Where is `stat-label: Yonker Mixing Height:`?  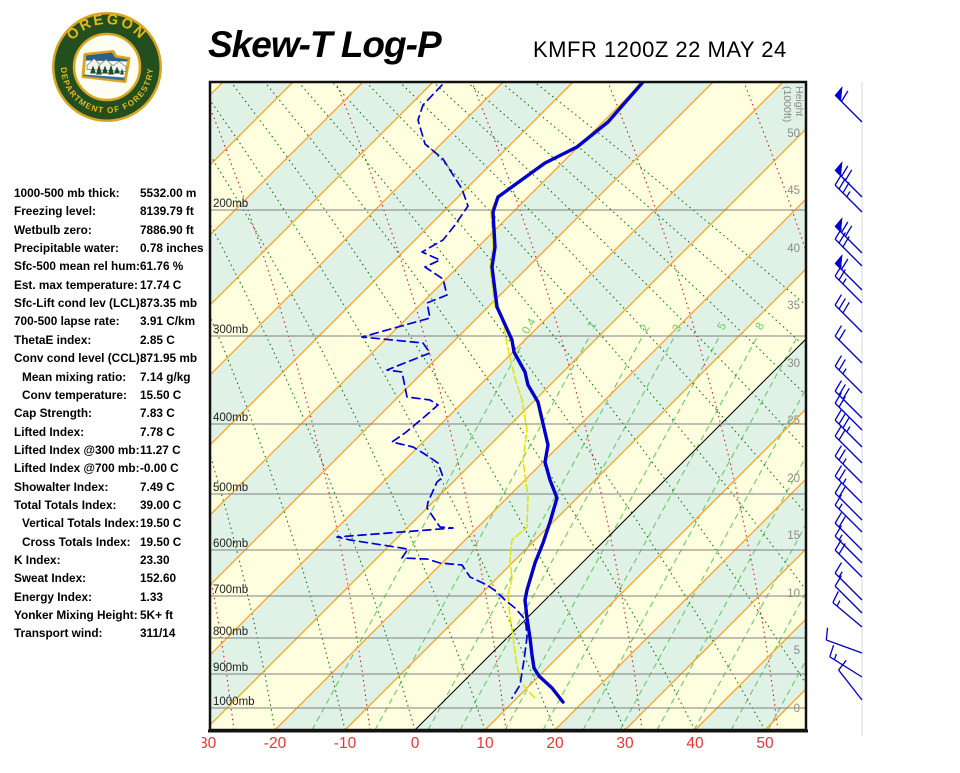 stat-label: Yonker Mixing Height: is located at coordinates (76, 615).